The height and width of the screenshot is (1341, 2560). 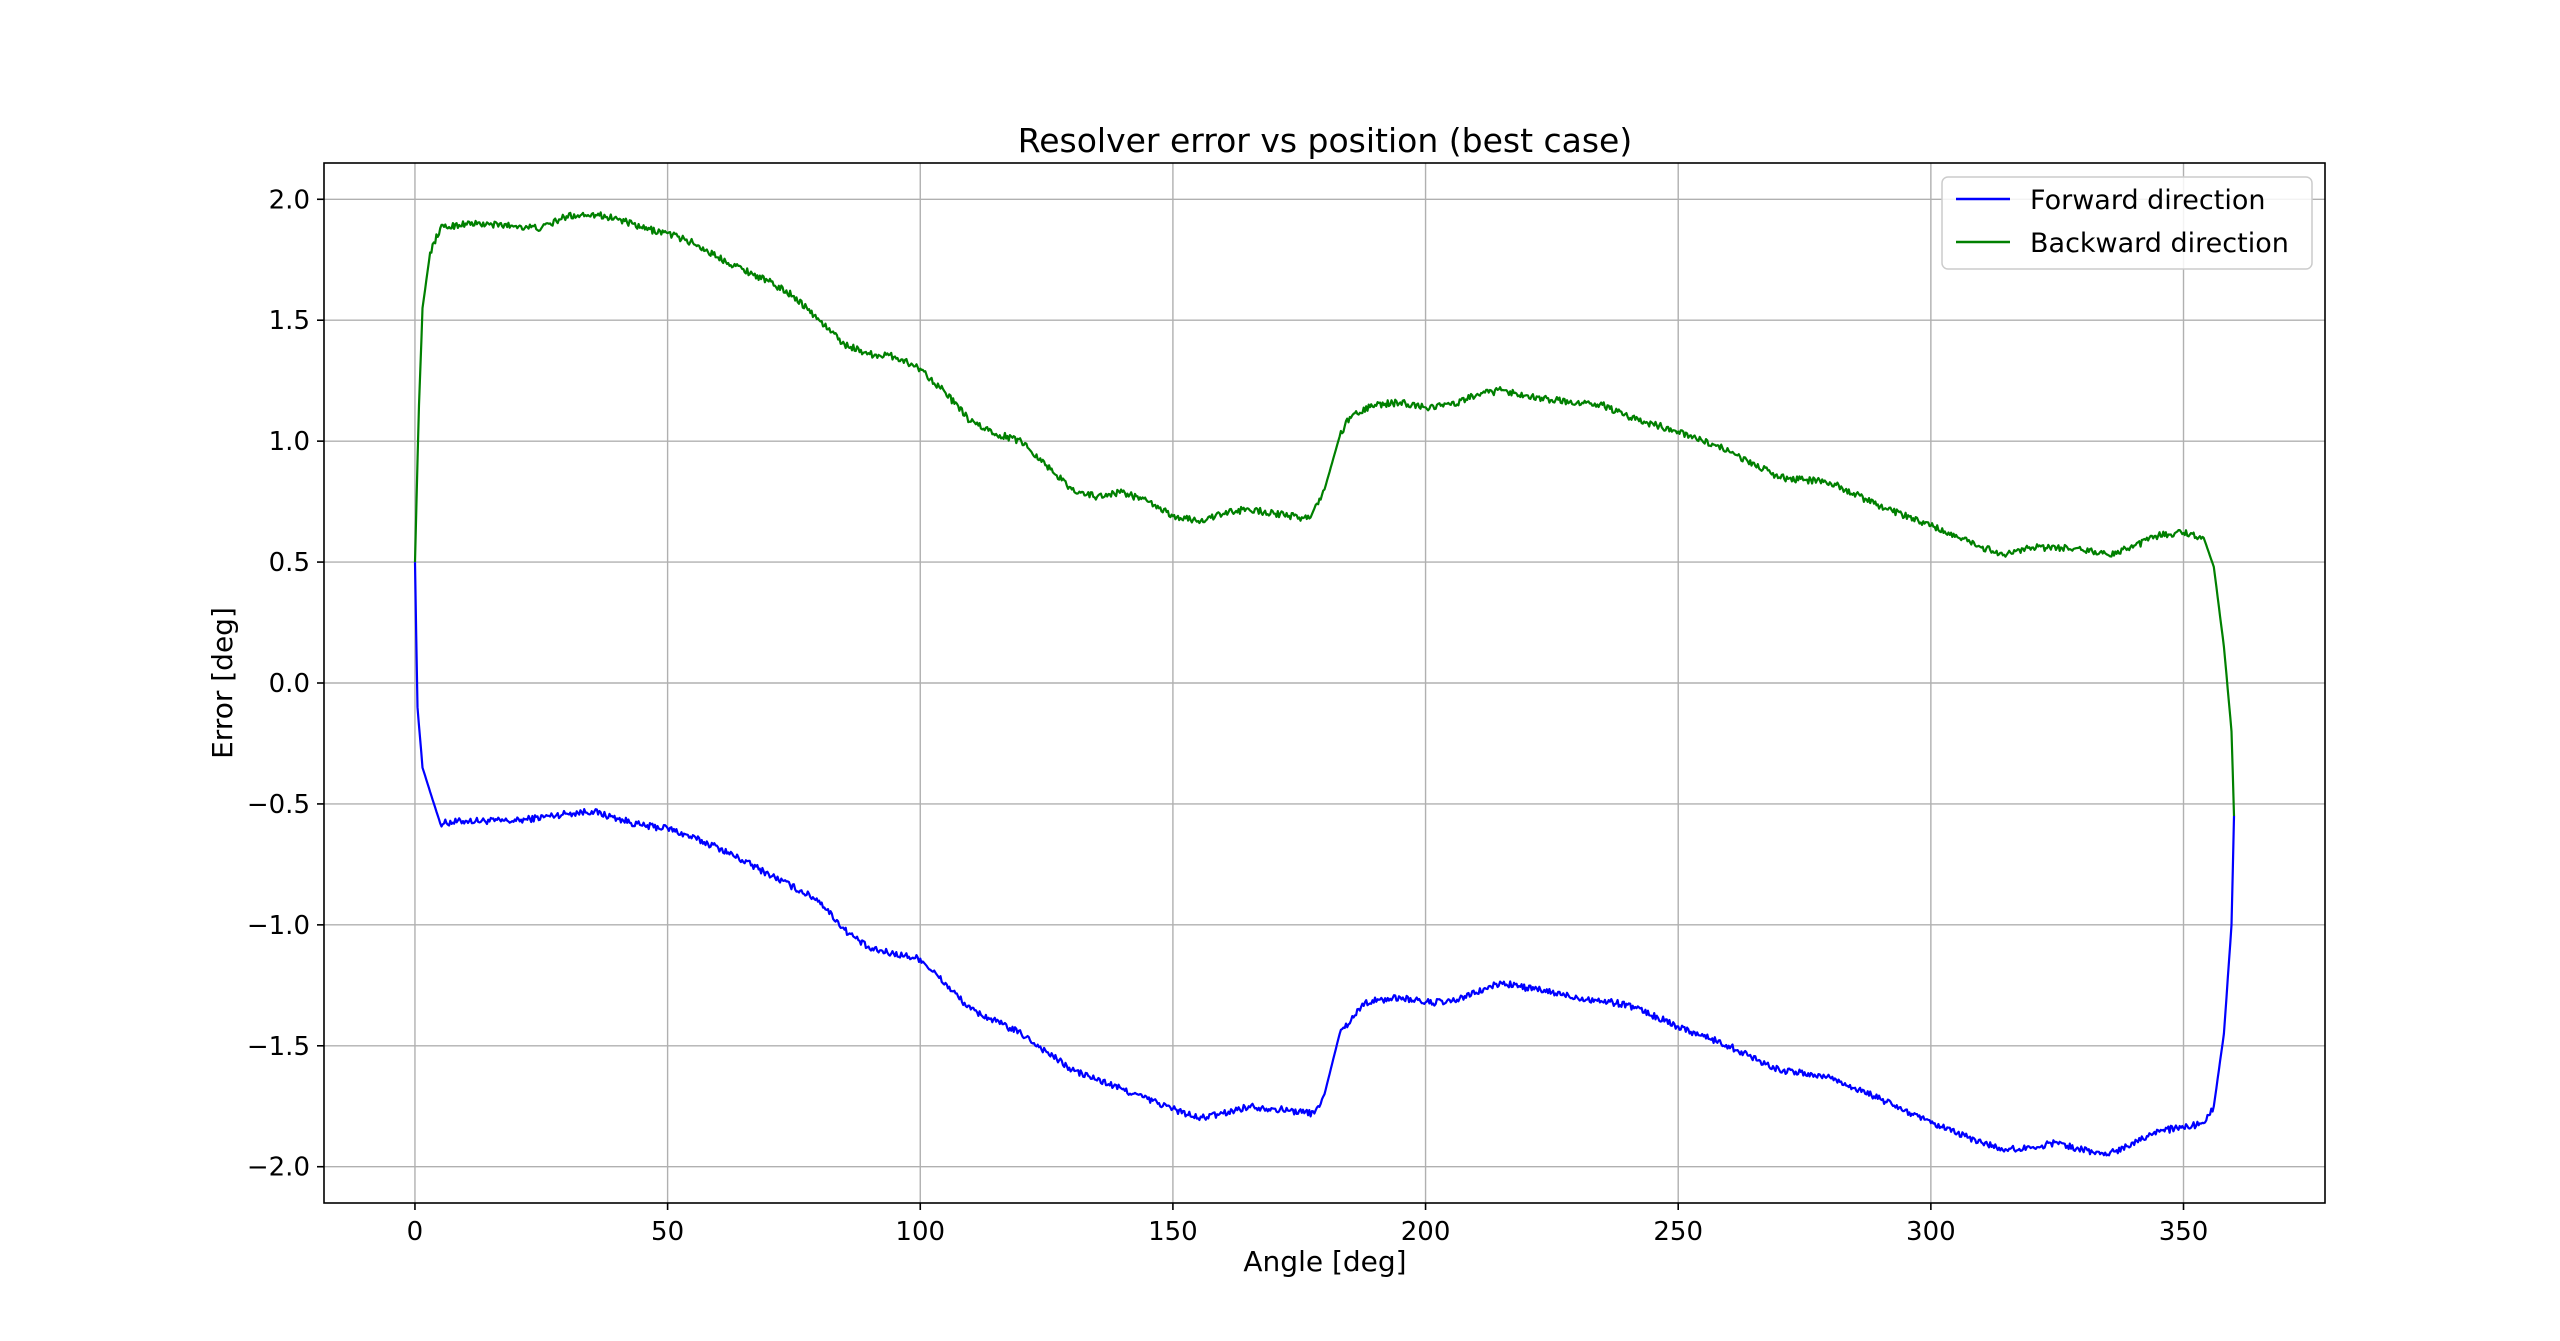 I want to click on chart-title: Resolver error vs position (best case), so click(x=1325, y=140).